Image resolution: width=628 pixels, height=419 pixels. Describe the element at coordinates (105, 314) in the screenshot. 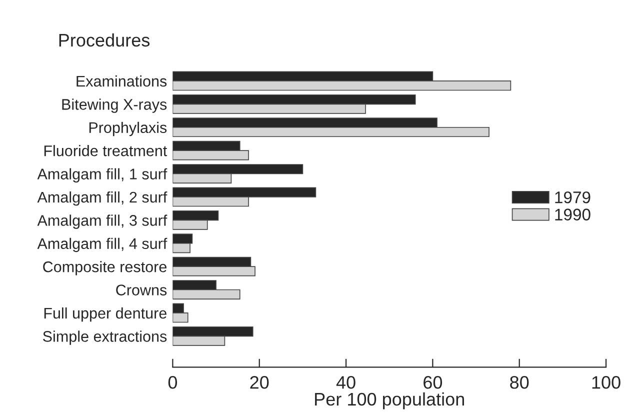

I see `y-tick-label: Full upper denture` at that location.